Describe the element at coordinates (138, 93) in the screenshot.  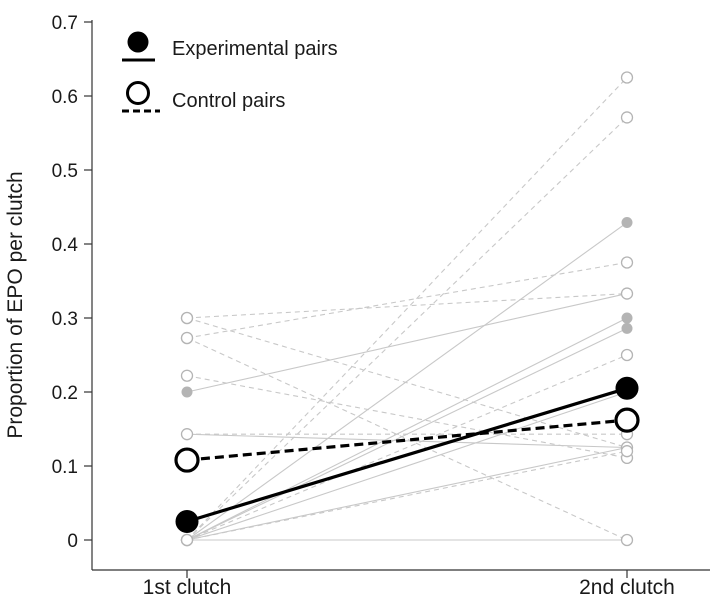
I see `legend-marker-control` at that location.